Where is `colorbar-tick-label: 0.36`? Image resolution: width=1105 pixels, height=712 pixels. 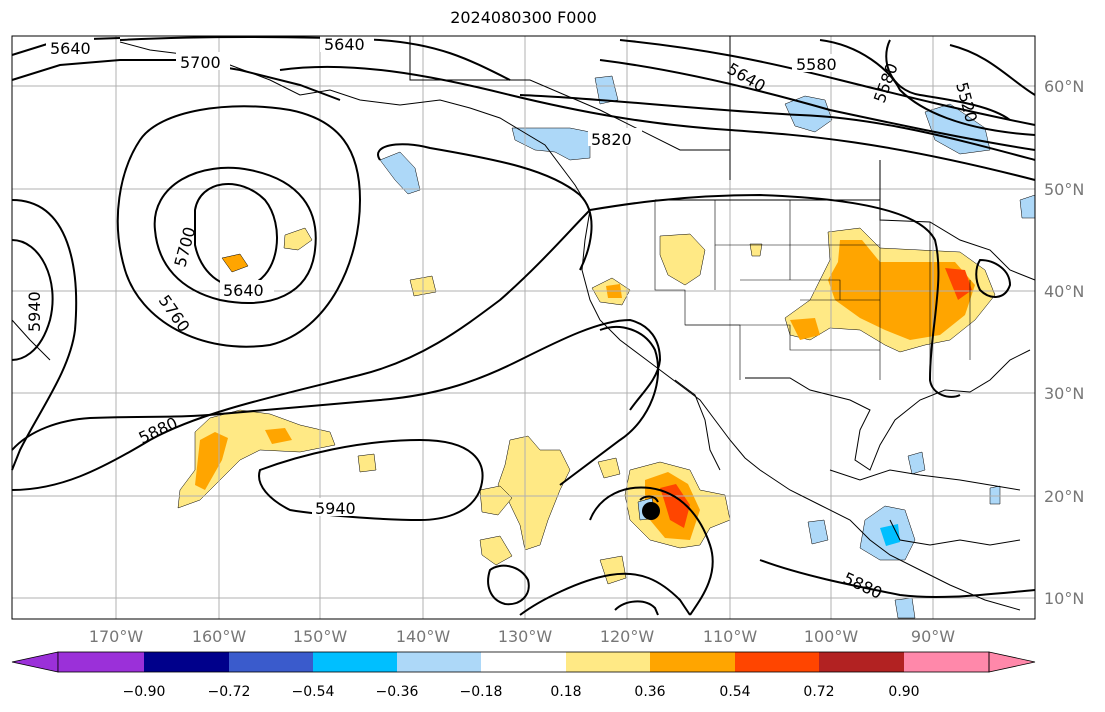 colorbar-tick-label: 0.36 is located at coordinates (649, 692).